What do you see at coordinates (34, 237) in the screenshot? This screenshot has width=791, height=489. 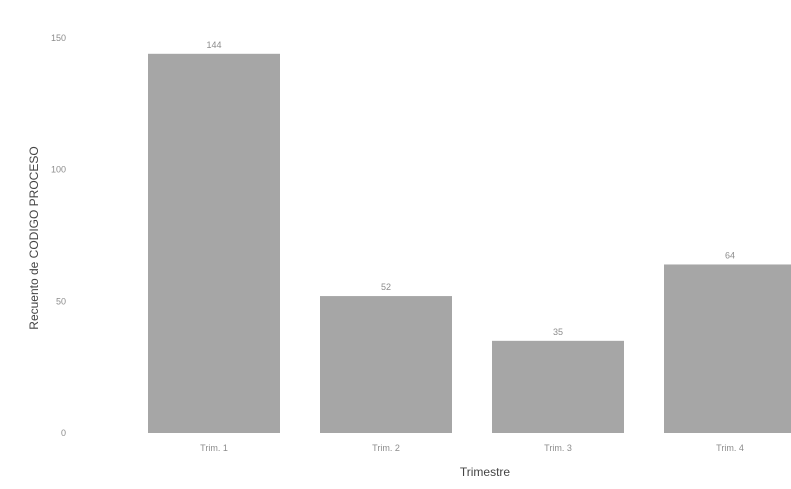 I see `y-axis-title: Recuento de CODIGO PROCESO` at bounding box center [34, 237].